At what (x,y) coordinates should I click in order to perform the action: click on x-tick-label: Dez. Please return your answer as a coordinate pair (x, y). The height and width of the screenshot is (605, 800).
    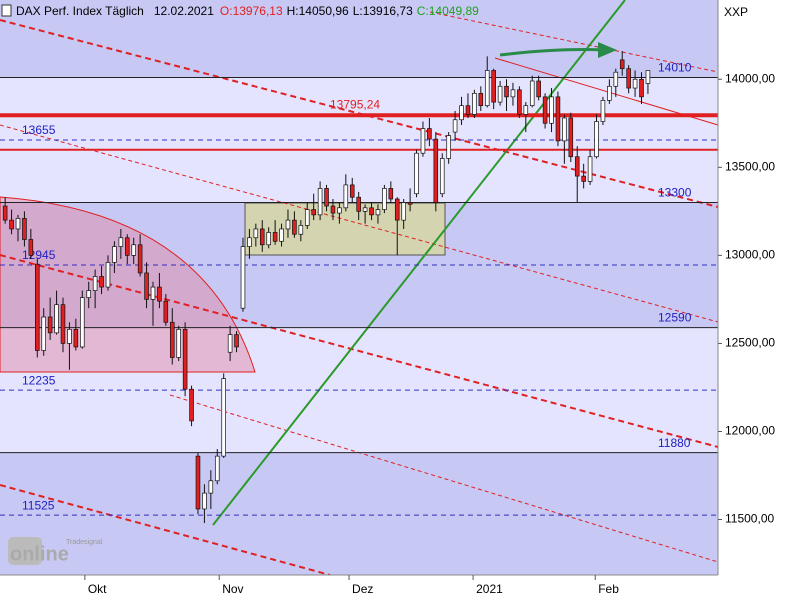
    Looking at the image, I should click on (362, 589).